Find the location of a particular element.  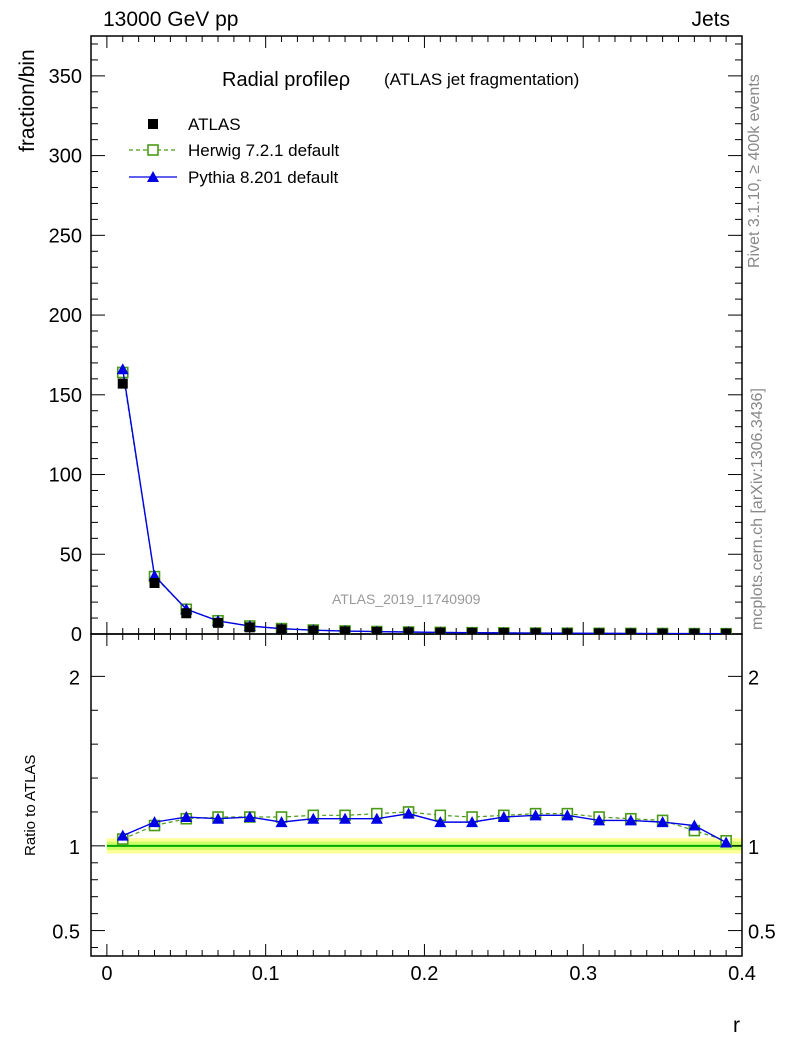

upper-y-tick-label: 350 is located at coordinates (65, 77).